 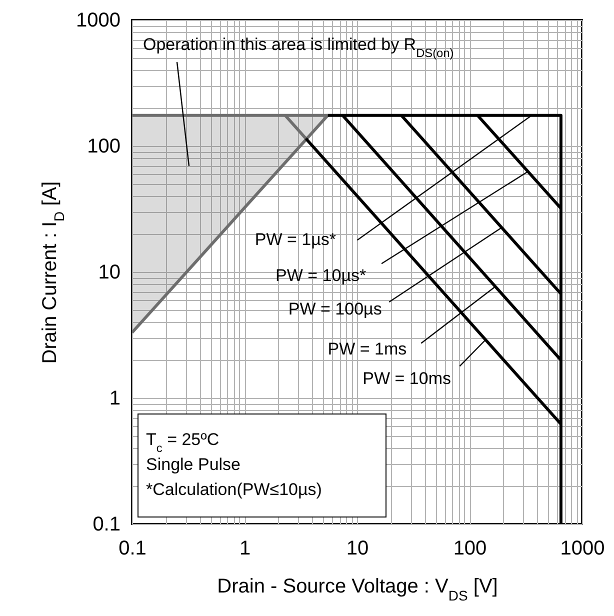 What do you see at coordinates (295, 240) in the screenshot?
I see `annotation: PW = 1µs*` at bounding box center [295, 240].